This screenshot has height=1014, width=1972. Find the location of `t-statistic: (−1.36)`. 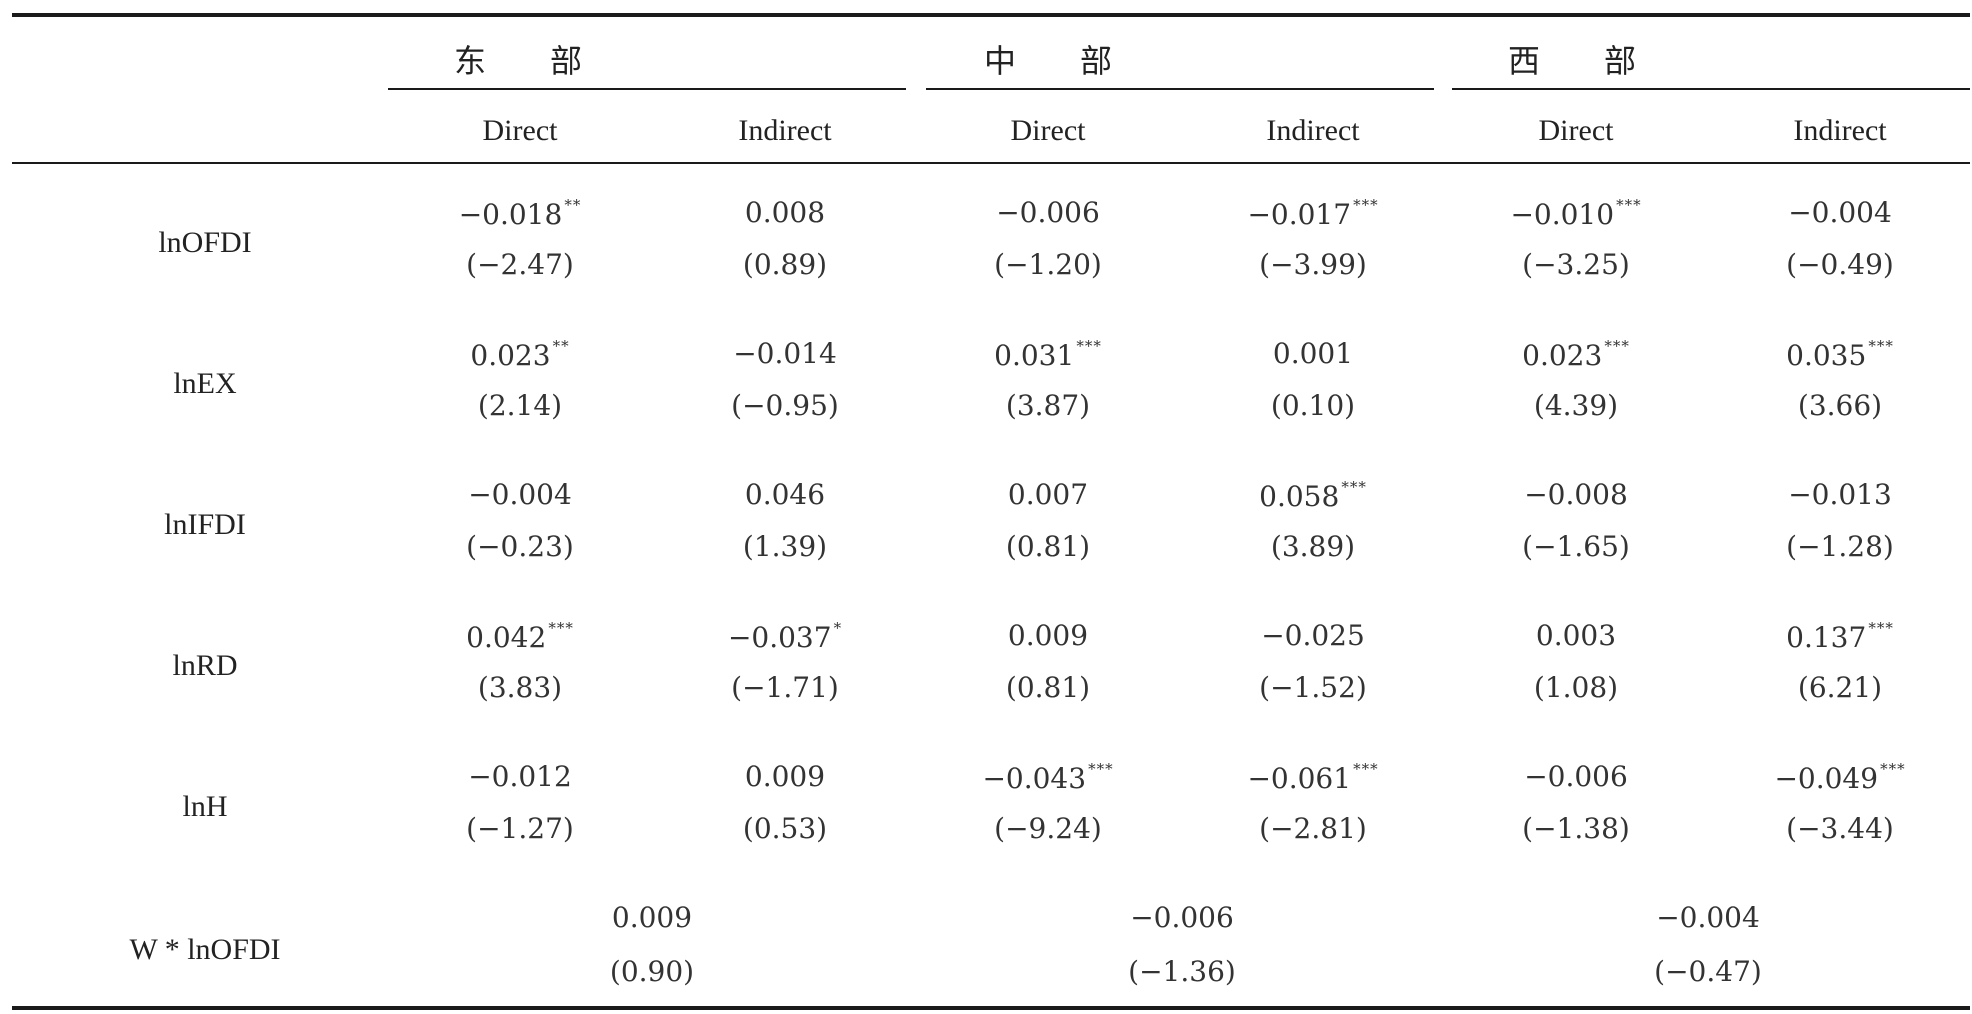

t-statistic: (−1.36) is located at coordinates (1182, 971).